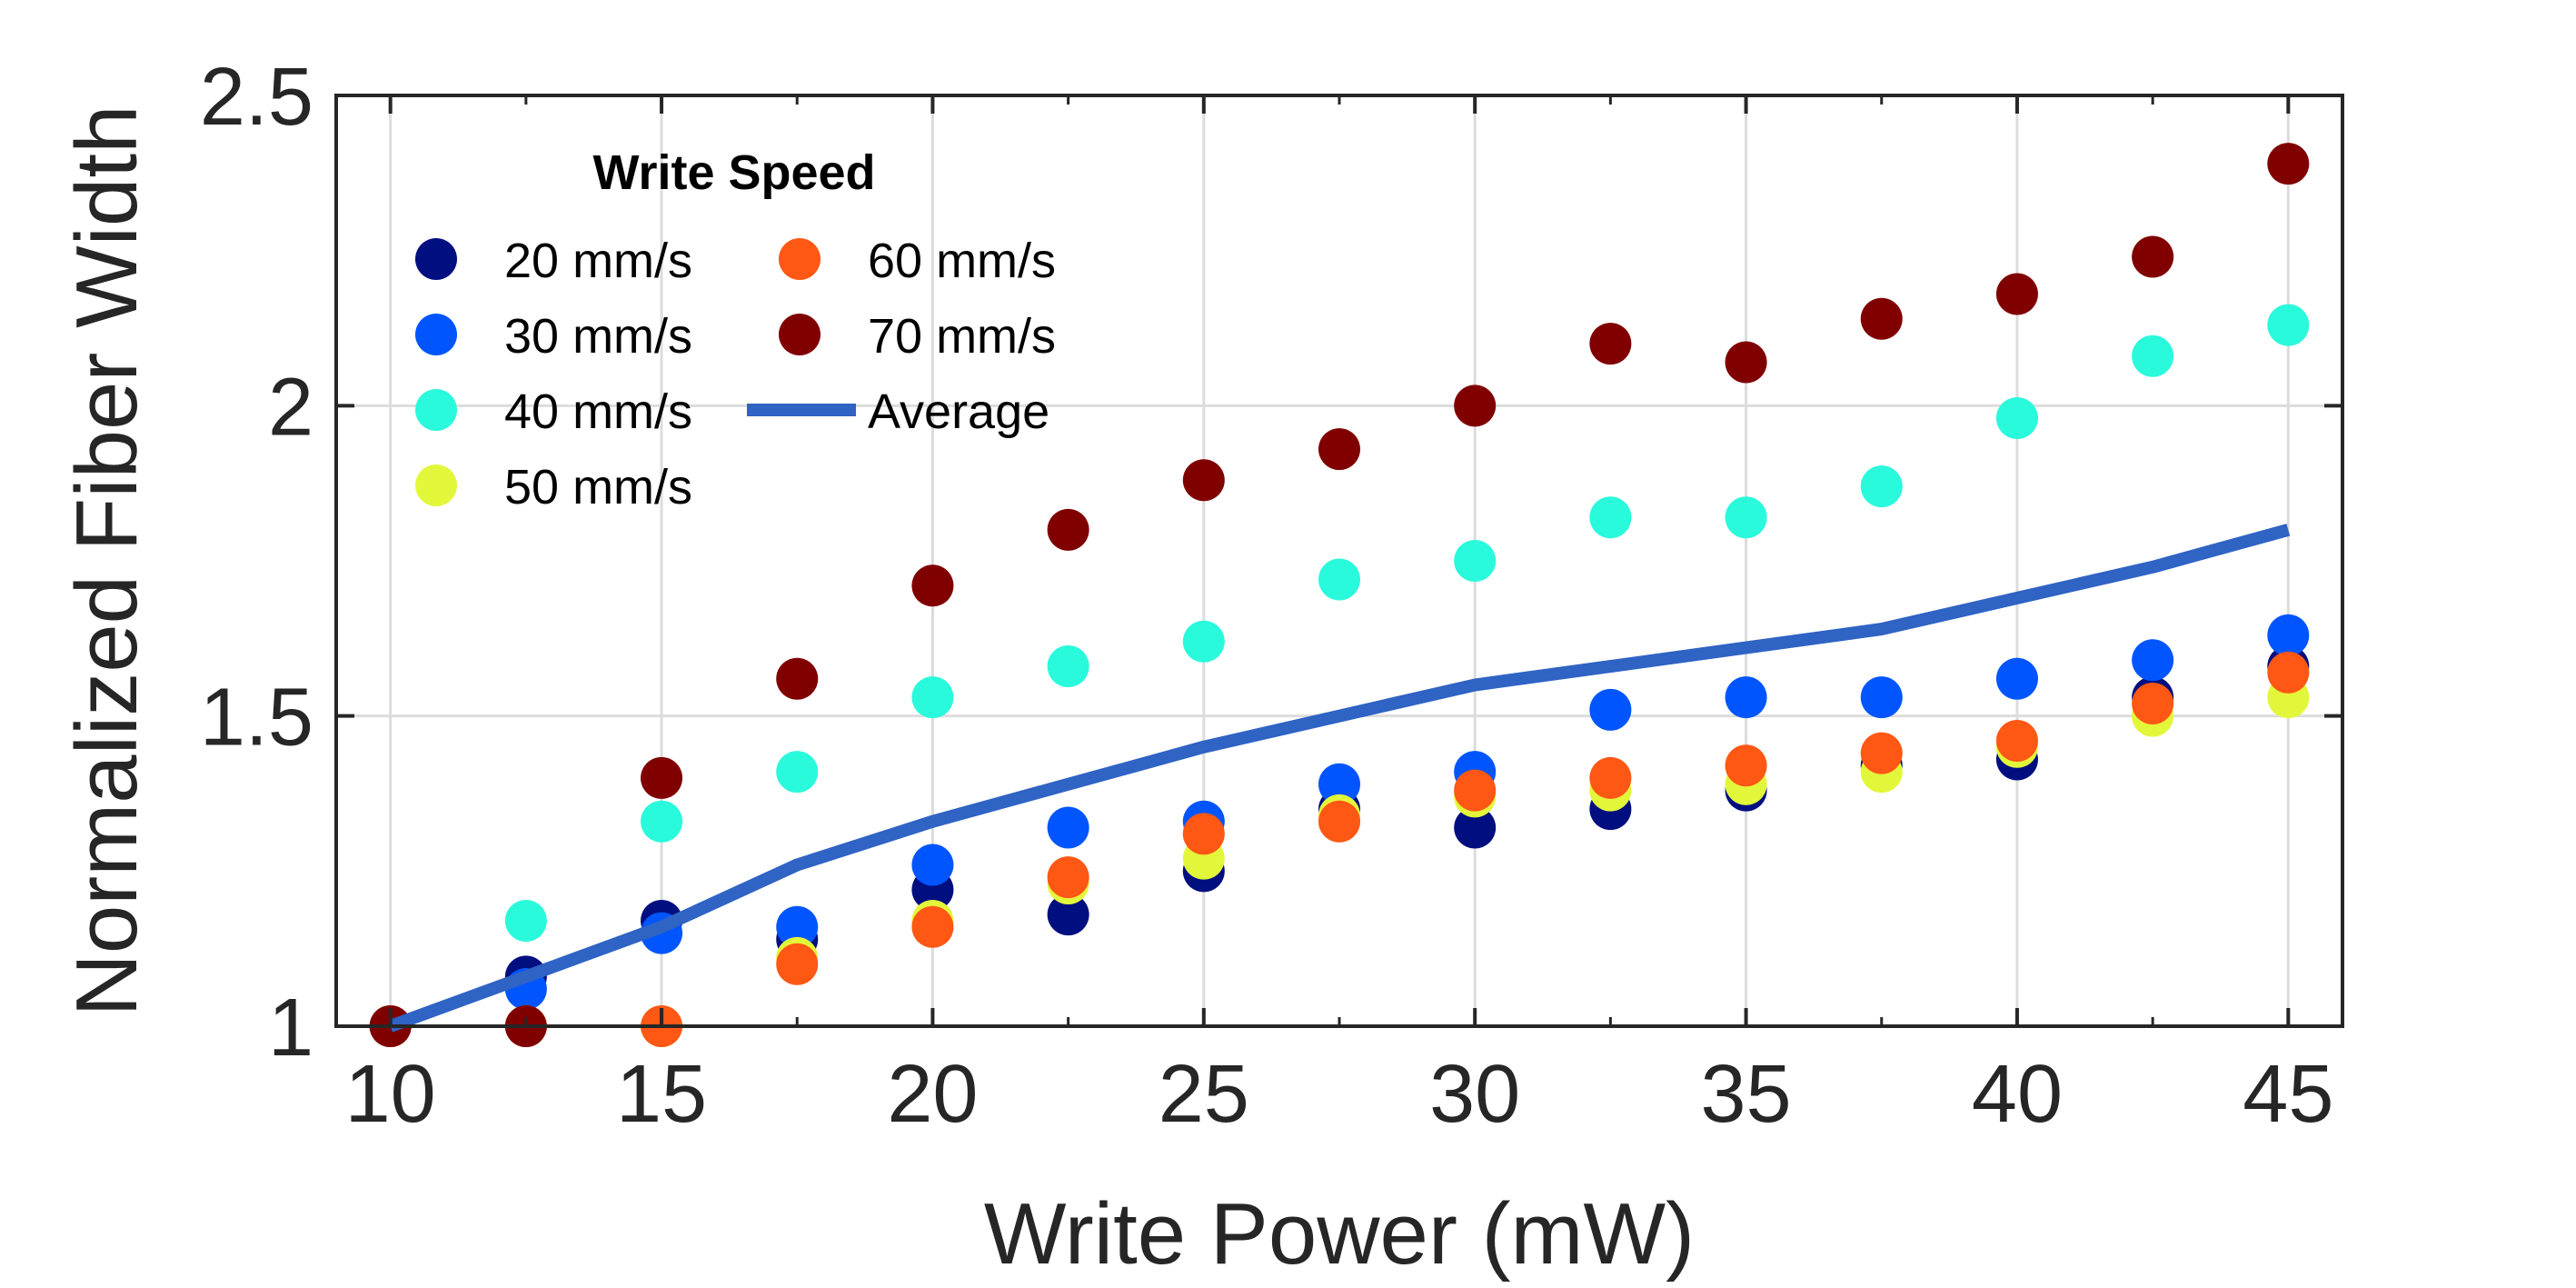  I want to click on x-tick-label: 45, so click(2288, 1094).